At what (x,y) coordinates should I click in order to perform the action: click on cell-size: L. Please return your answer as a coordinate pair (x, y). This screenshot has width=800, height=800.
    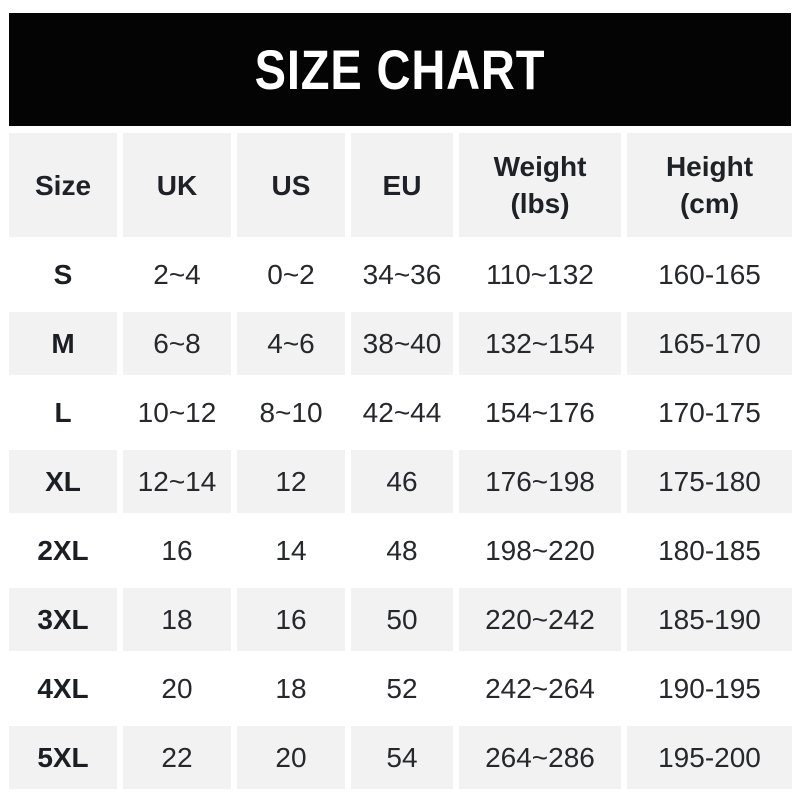
    Looking at the image, I should click on (63, 412).